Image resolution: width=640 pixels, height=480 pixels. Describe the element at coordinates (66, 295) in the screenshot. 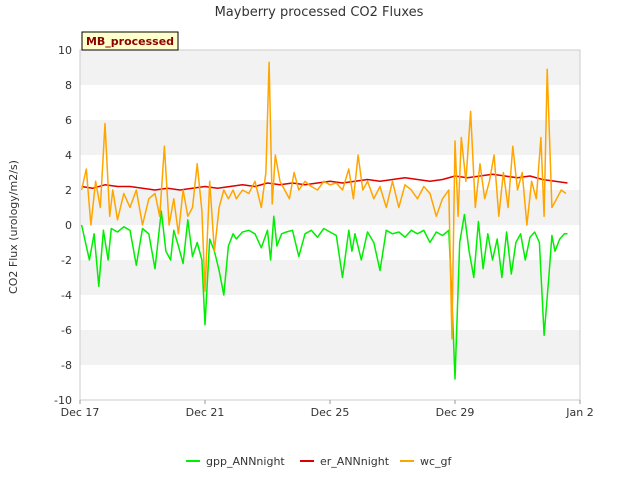

I see `y-tick-label: -4` at that location.